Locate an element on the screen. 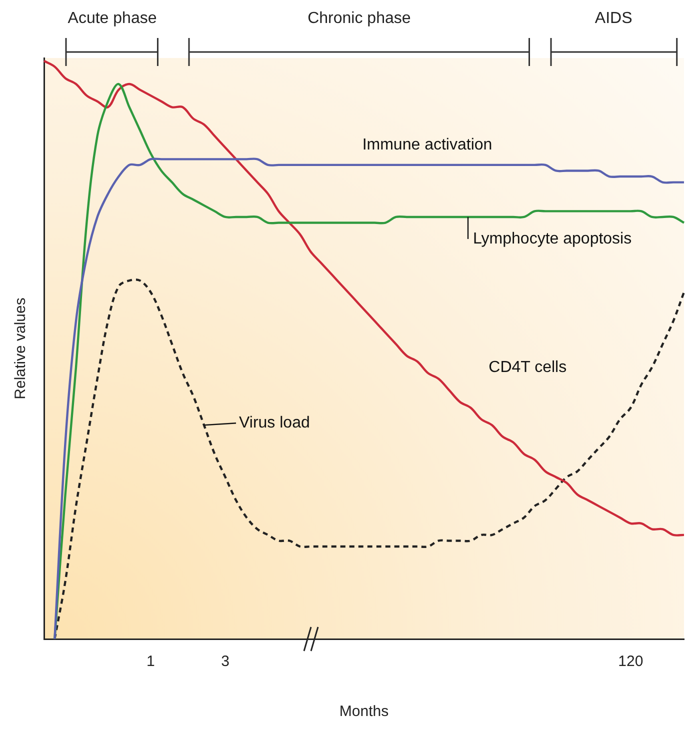 This screenshot has width=698, height=729. y-axis-title: Relative values is located at coordinates (21, 349).